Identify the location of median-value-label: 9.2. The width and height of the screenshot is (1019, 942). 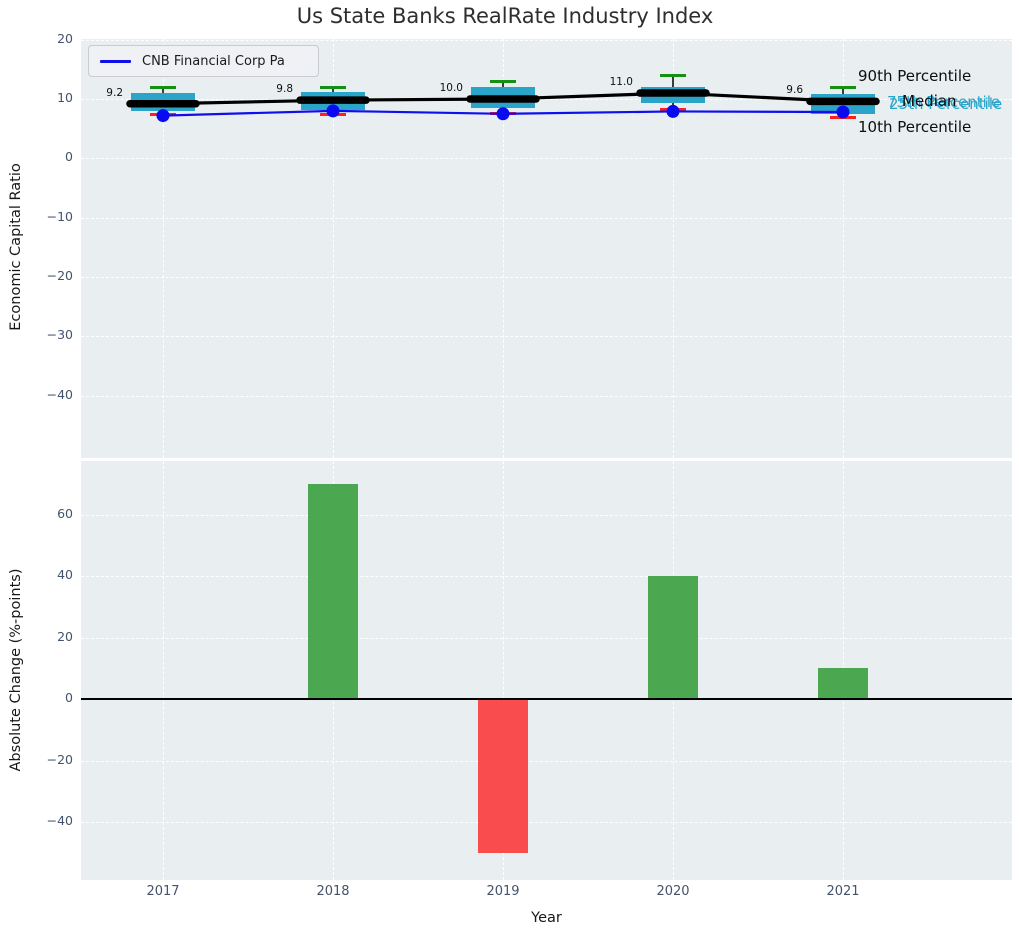
(114, 92).